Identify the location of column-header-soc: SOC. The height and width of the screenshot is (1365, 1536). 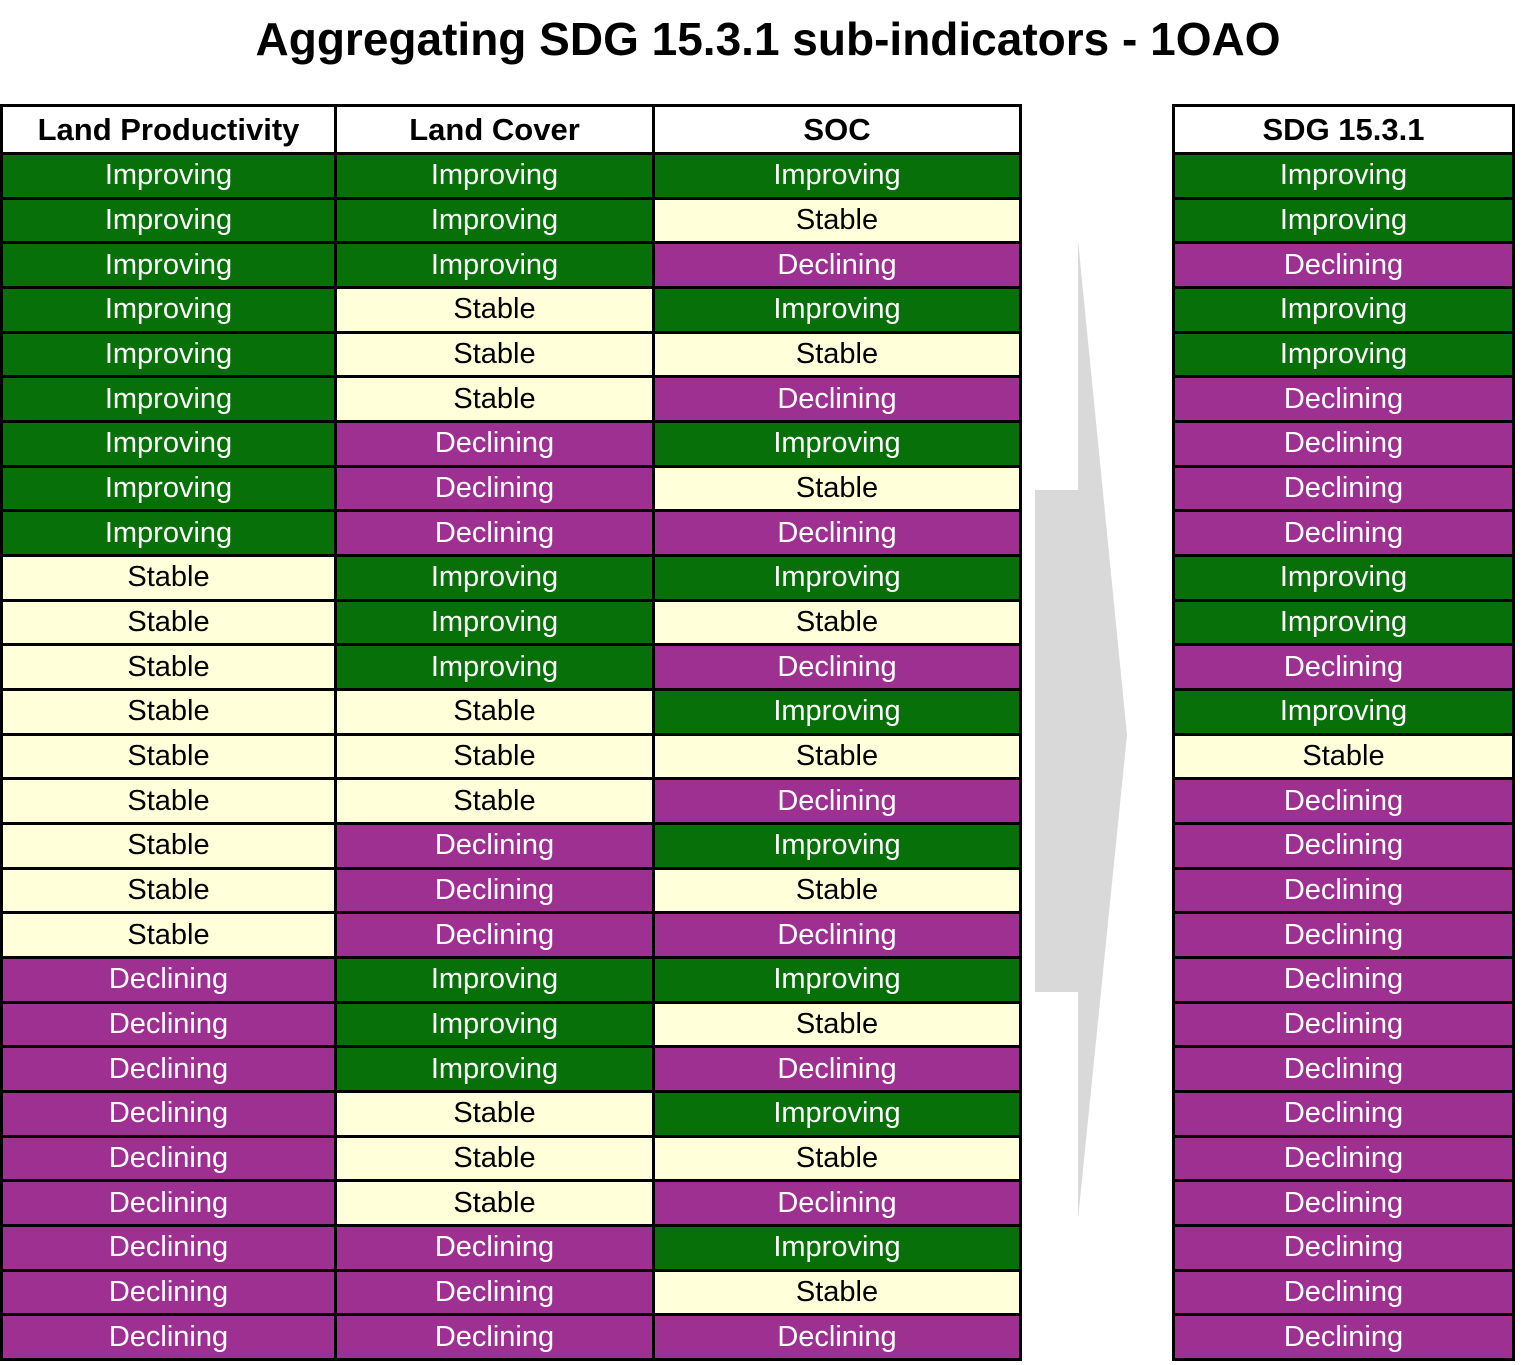
(837, 129).